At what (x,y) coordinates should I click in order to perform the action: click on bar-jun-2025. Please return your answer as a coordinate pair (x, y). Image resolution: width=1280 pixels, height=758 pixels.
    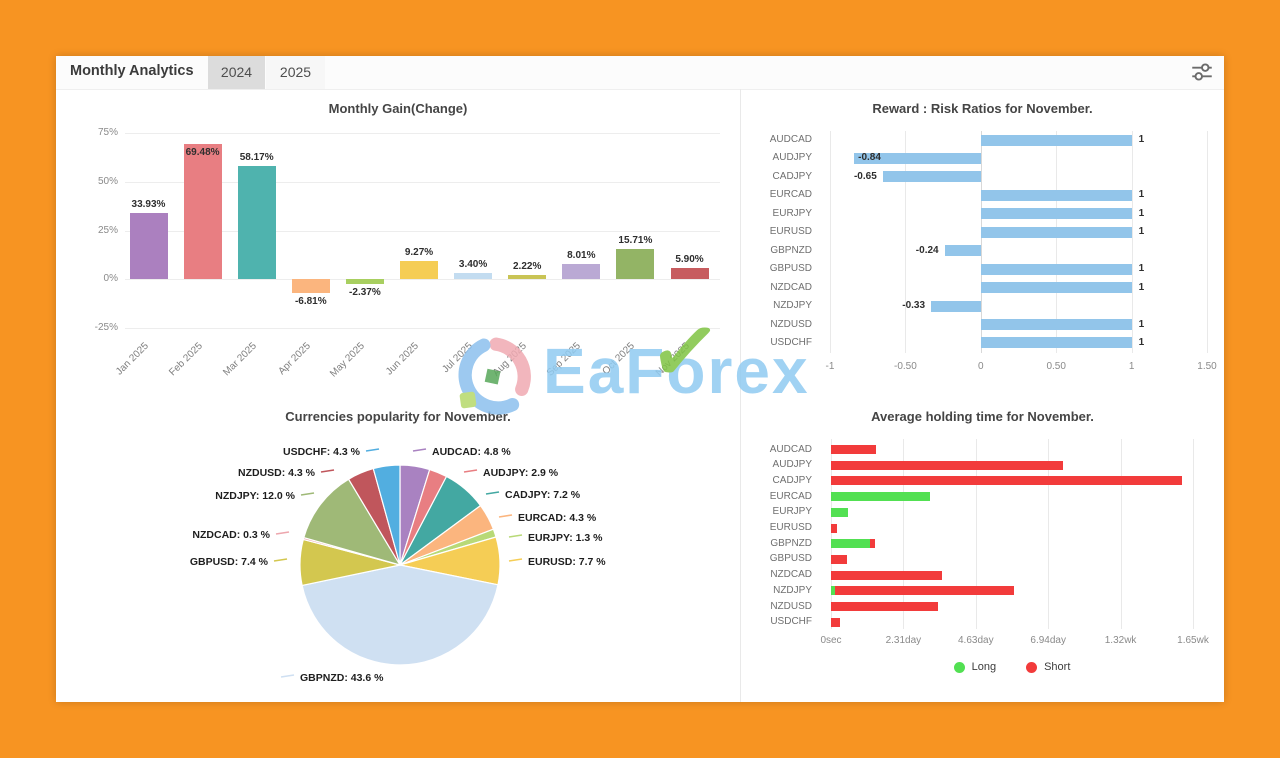
    Looking at the image, I should click on (419, 270).